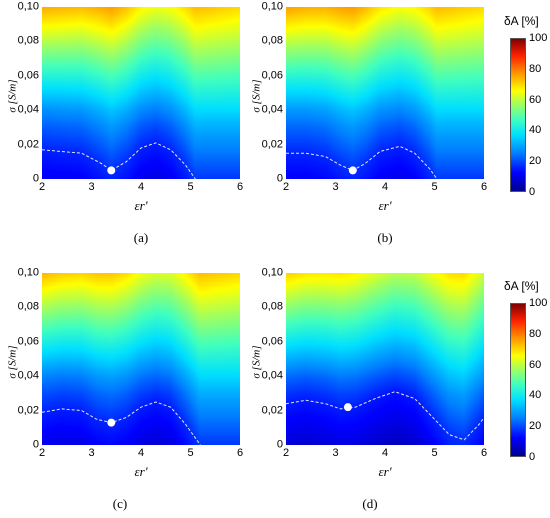  I want to click on contour-overlay-c, so click(121, 423).